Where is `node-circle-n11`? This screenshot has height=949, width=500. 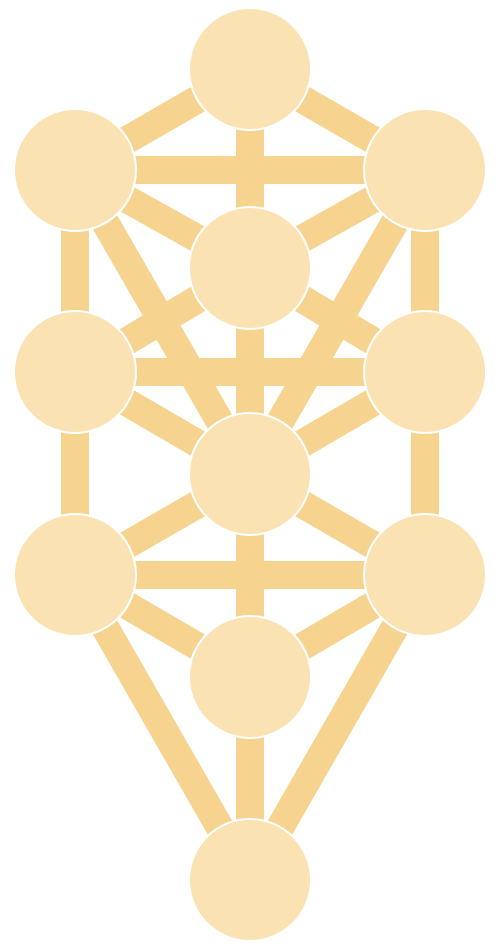 node-circle-n11 is located at coordinates (250, 880).